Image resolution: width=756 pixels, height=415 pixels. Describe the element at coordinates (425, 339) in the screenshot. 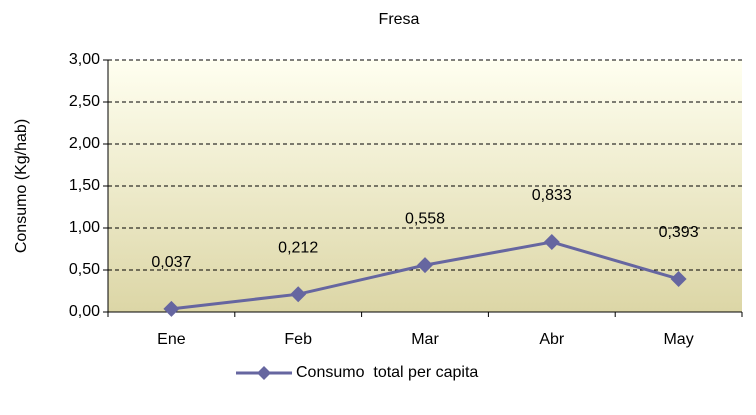

I see `x-tick-label: Mar` at that location.